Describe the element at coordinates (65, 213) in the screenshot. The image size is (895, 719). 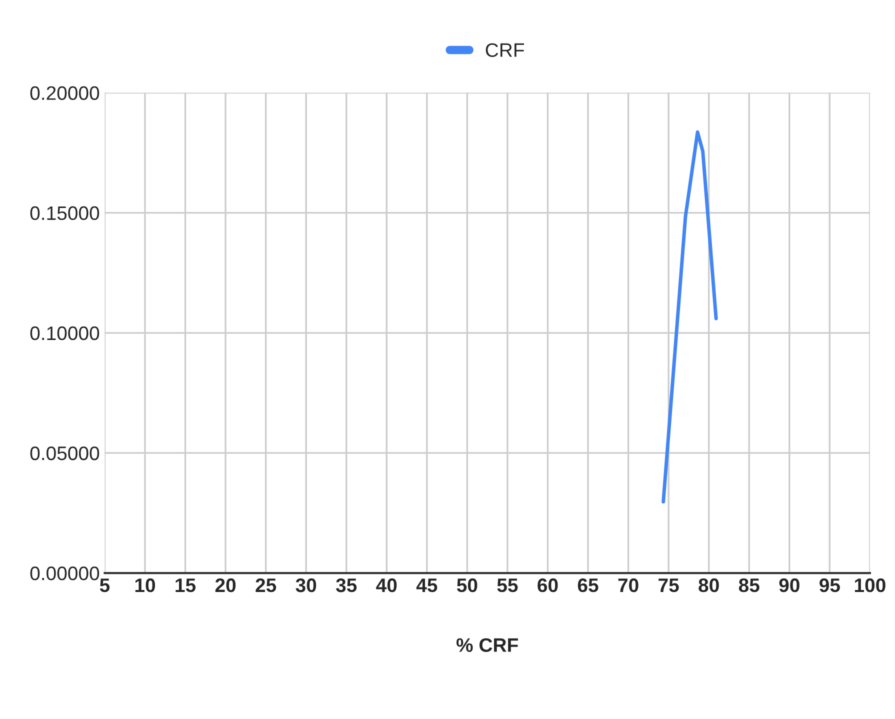
I see `y-tick-label: 0.15000` at that location.